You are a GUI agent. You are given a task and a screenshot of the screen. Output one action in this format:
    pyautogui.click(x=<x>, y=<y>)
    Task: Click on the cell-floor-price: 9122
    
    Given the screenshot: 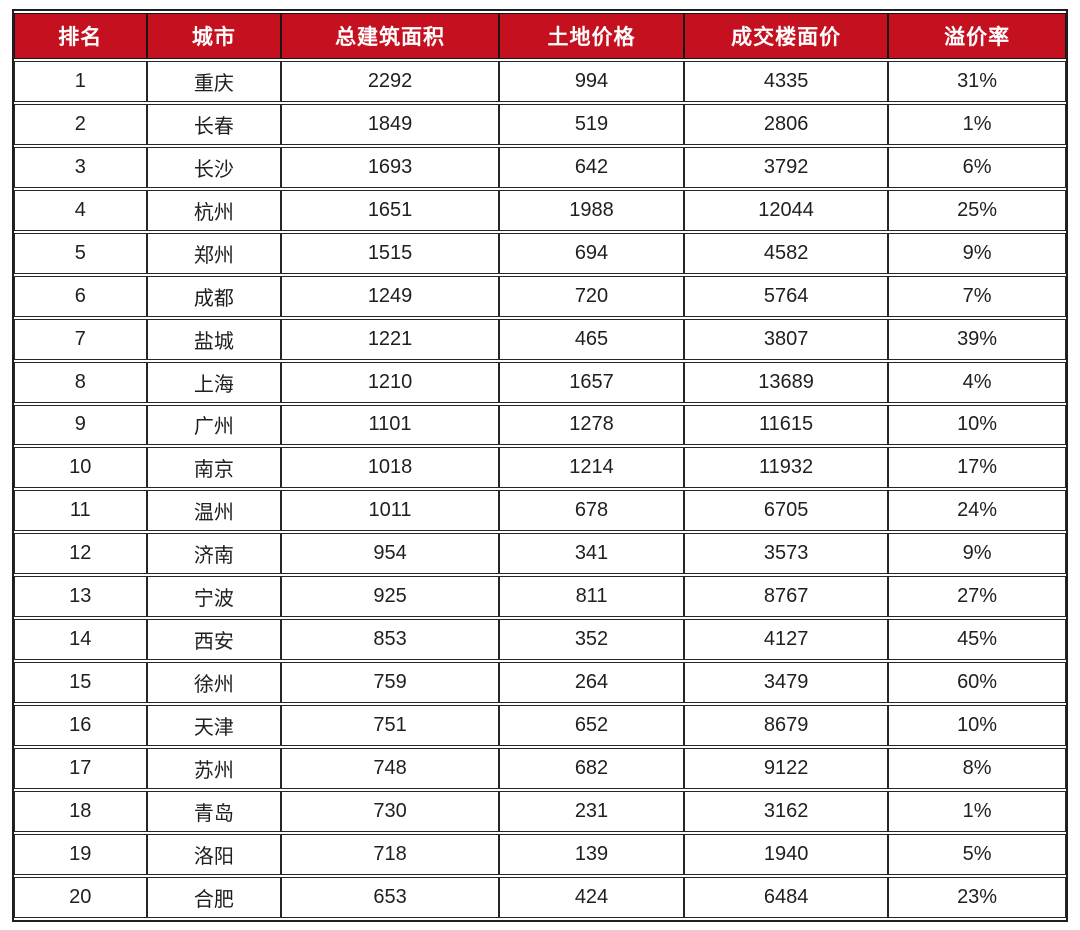 What is the action you would take?
    pyautogui.click(x=786, y=768)
    